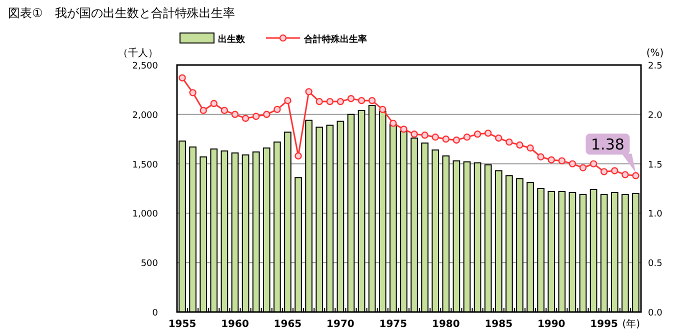  Describe the element at coordinates (498, 324) in the screenshot. I see `x-tick-label: 1985` at that location.